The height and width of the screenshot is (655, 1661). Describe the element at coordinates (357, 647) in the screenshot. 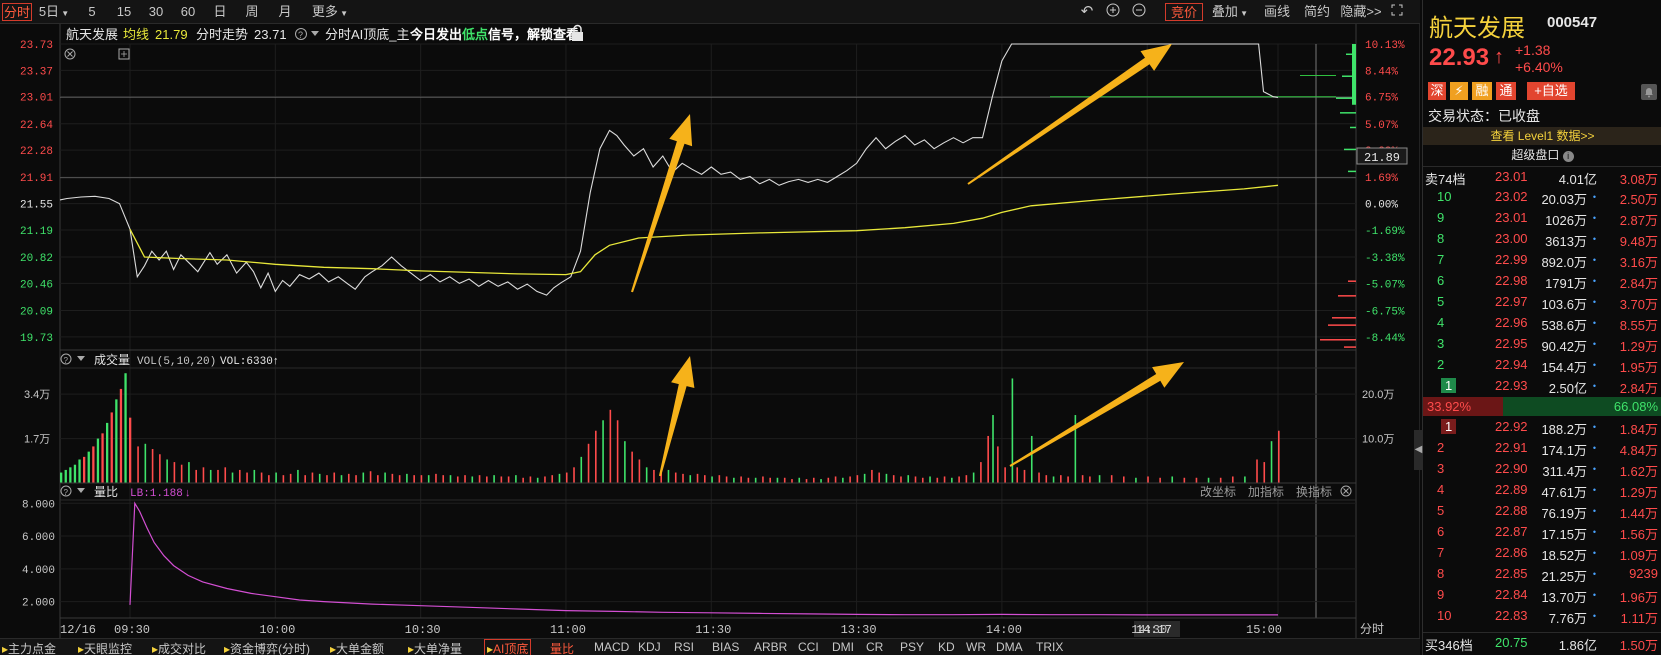

I see `indicator-tab: ▸大单金额` at that location.